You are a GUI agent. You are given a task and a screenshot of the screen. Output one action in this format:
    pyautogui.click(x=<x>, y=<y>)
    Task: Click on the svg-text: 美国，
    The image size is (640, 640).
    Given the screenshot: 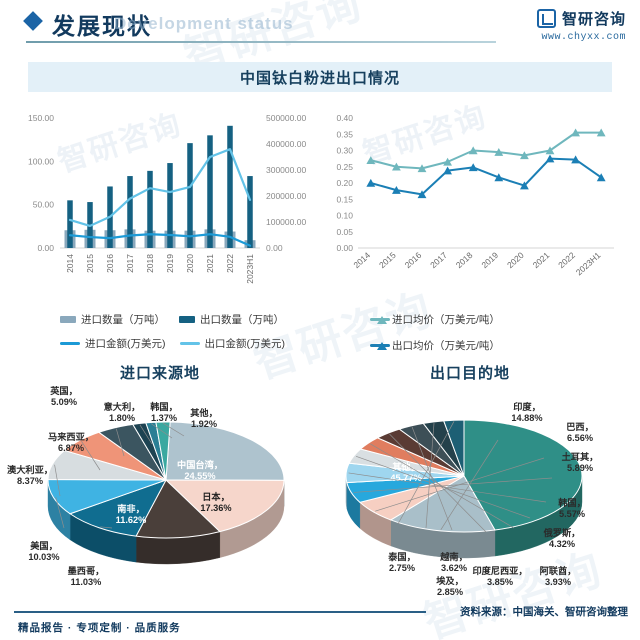 What is the action you would take?
    pyautogui.click(x=44, y=545)
    